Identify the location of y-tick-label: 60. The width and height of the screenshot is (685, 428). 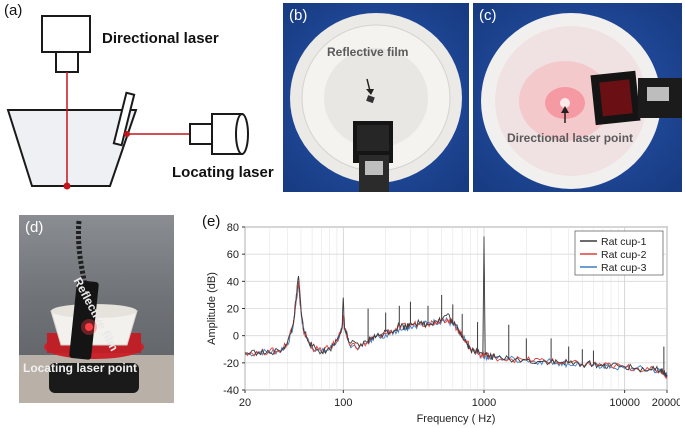
(233, 255).